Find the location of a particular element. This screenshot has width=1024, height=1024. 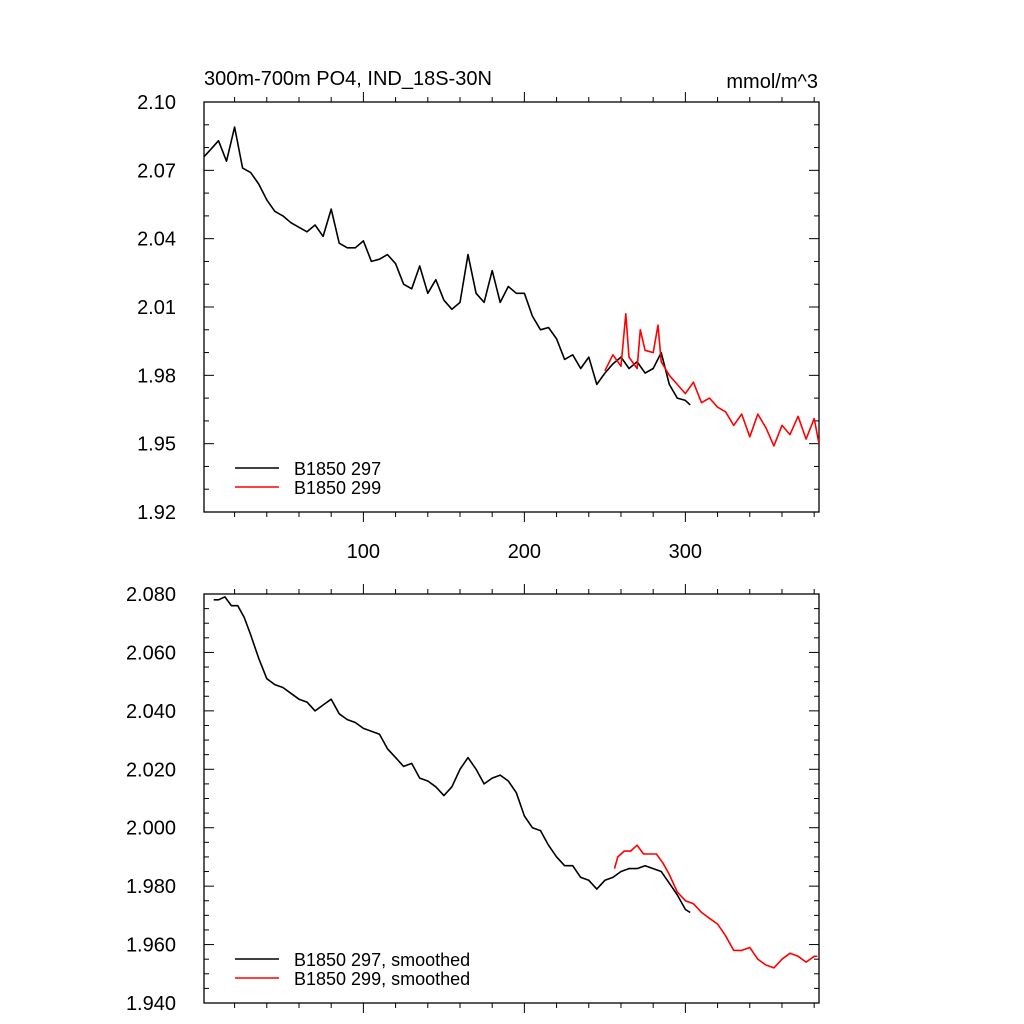

y-tick-label: 1.92 is located at coordinates (156, 513).